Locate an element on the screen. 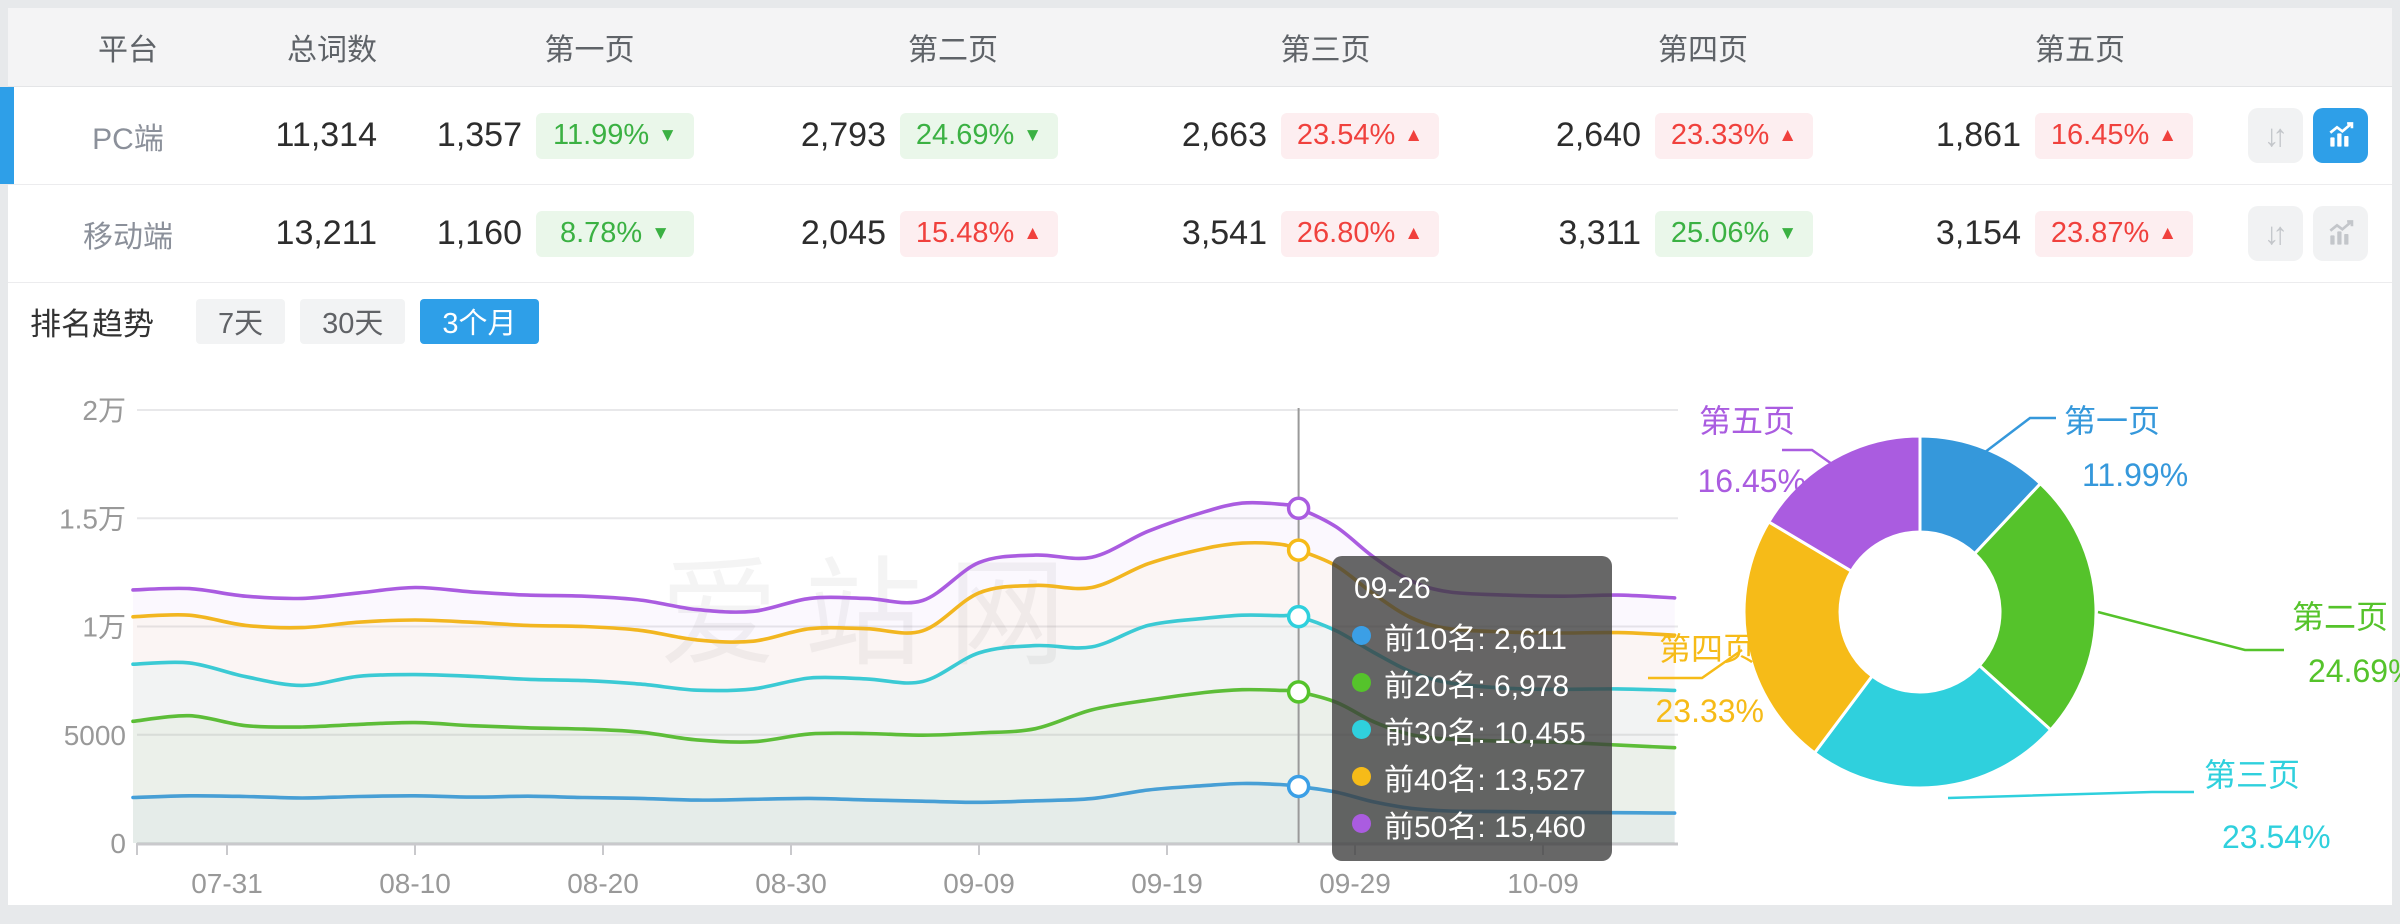 The width and height of the screenshot is (2400, 924). pct-badge: 15.48% ▲ is located at coordinates (979, 233).